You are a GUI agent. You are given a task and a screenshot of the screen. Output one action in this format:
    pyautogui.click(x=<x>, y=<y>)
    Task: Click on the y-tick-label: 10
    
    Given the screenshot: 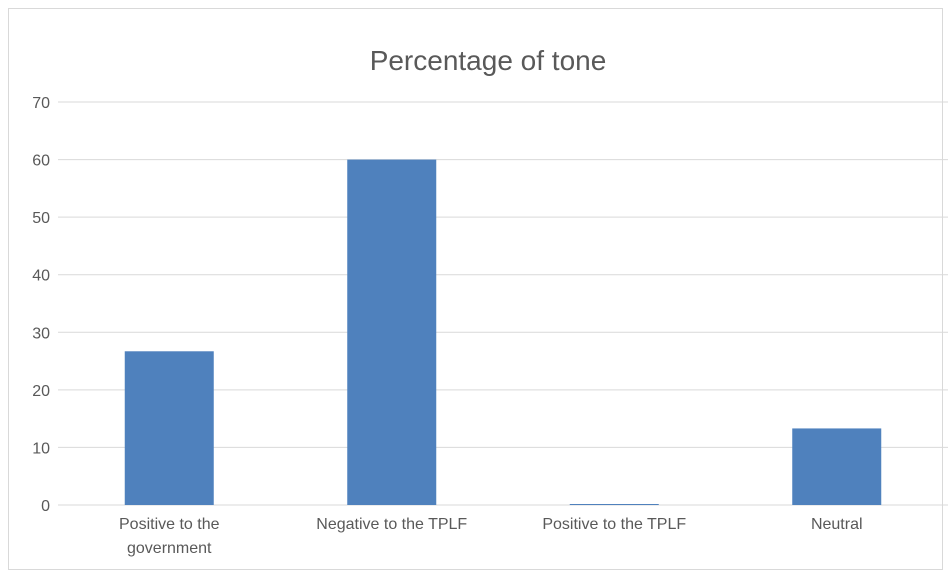 What is the action you would take?
    pyautogui.click(x=41, y=448)
    